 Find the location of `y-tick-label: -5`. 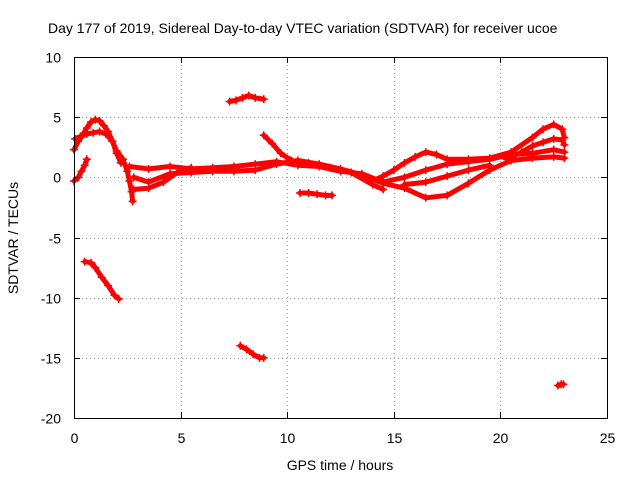

y-tick-label: -5 is located at coordinates (55, 239).